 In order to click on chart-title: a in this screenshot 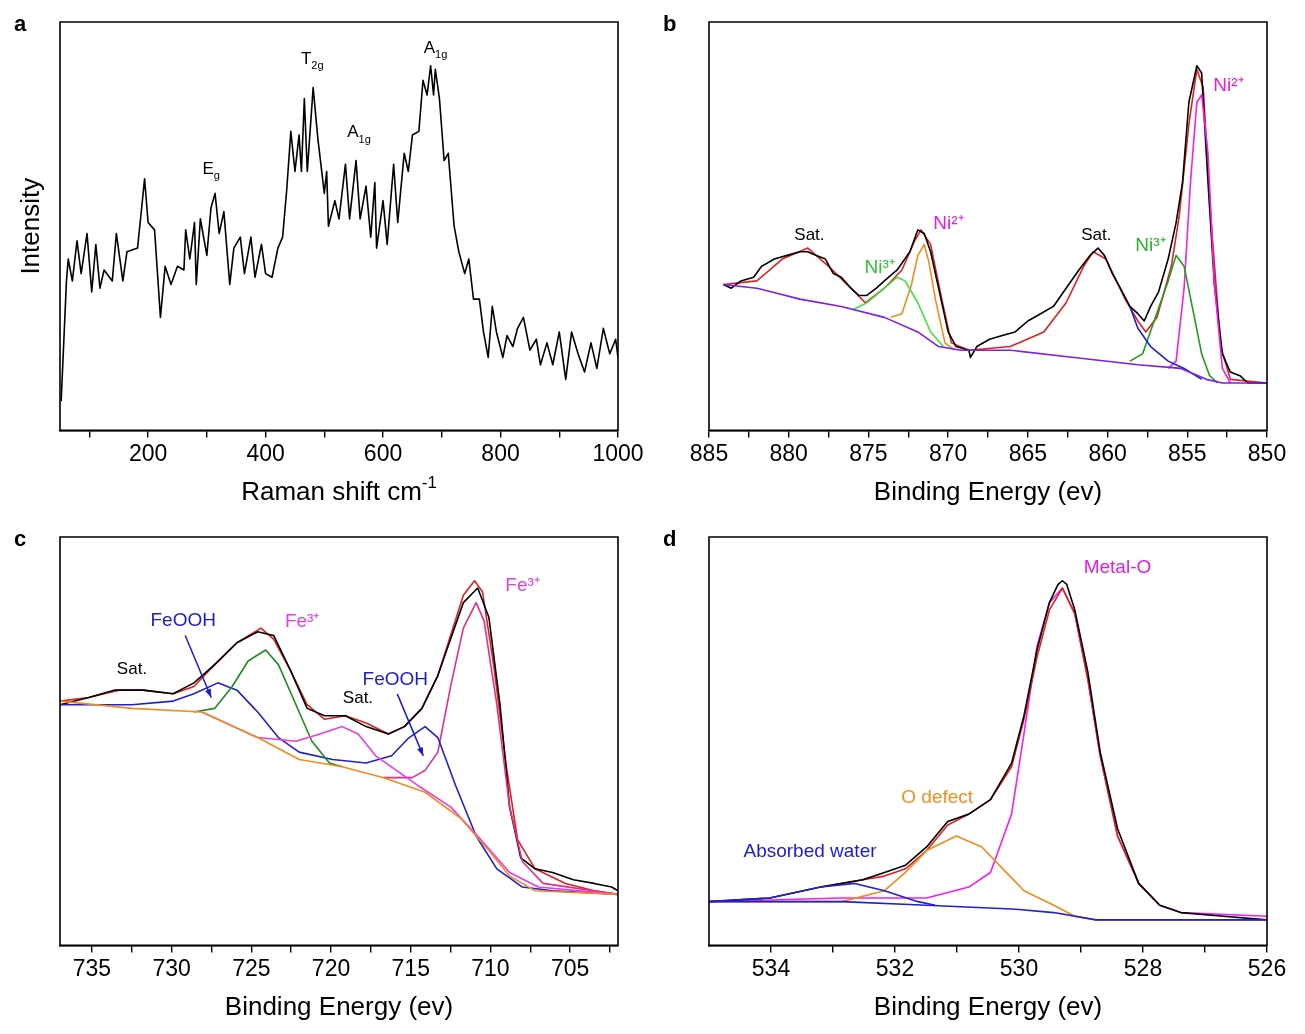, I will do `click(20, 24)`.